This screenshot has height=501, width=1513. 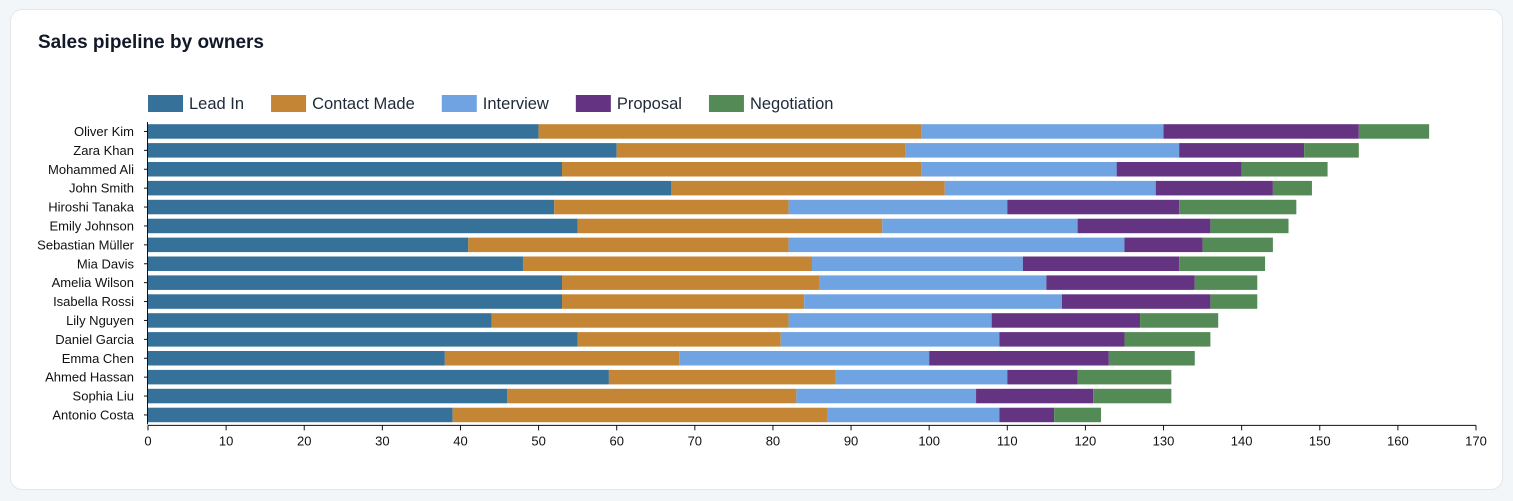 I want to click on bar-daniel-garcia-lead-in, so click(x=363, y=339).